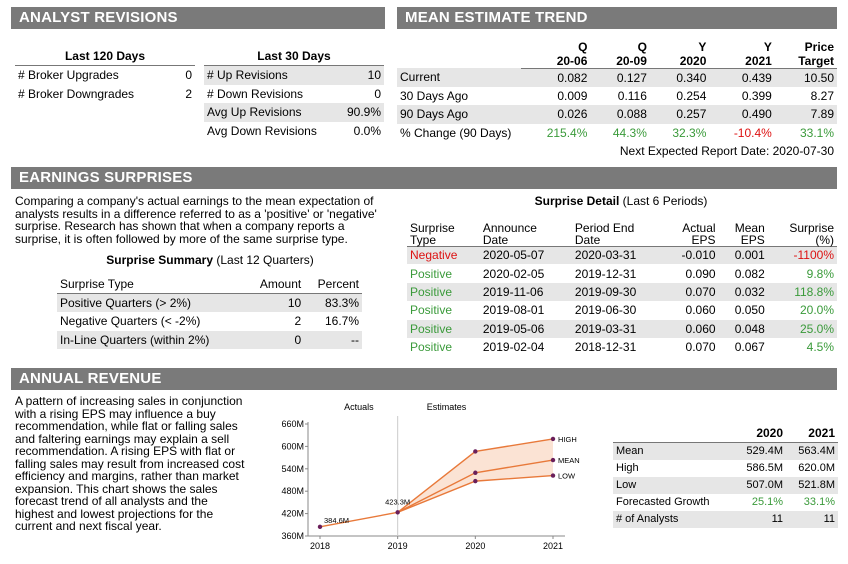 Image resolution: width=848 pixels, height=564 pixels. I want to click on section-header-annual-revenue: ANNUAL REVENUE, so click(424, 379).